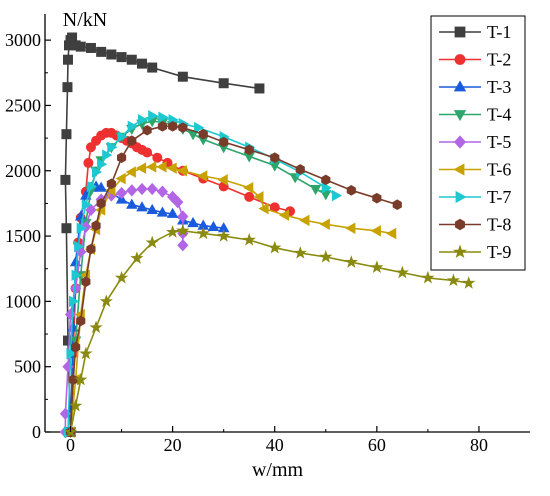 The image size is (550, 496). I want to click on x-tick-label: 40, so click(275, 445).